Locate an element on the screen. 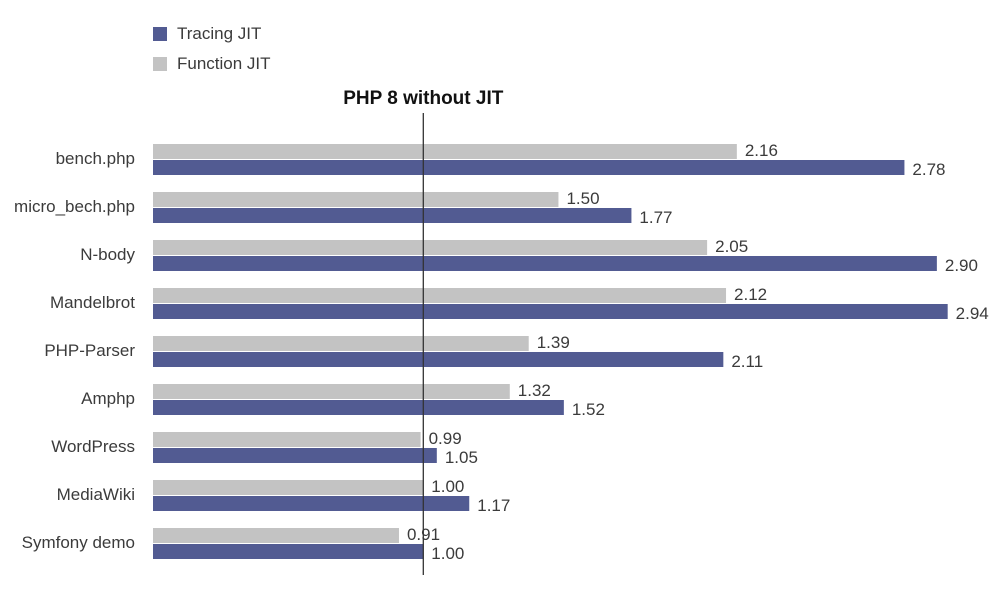 The width and height of the screenshot is (1008, 596). value-label-tracing-jit: 1.05 is located at coordinates (461, 457).